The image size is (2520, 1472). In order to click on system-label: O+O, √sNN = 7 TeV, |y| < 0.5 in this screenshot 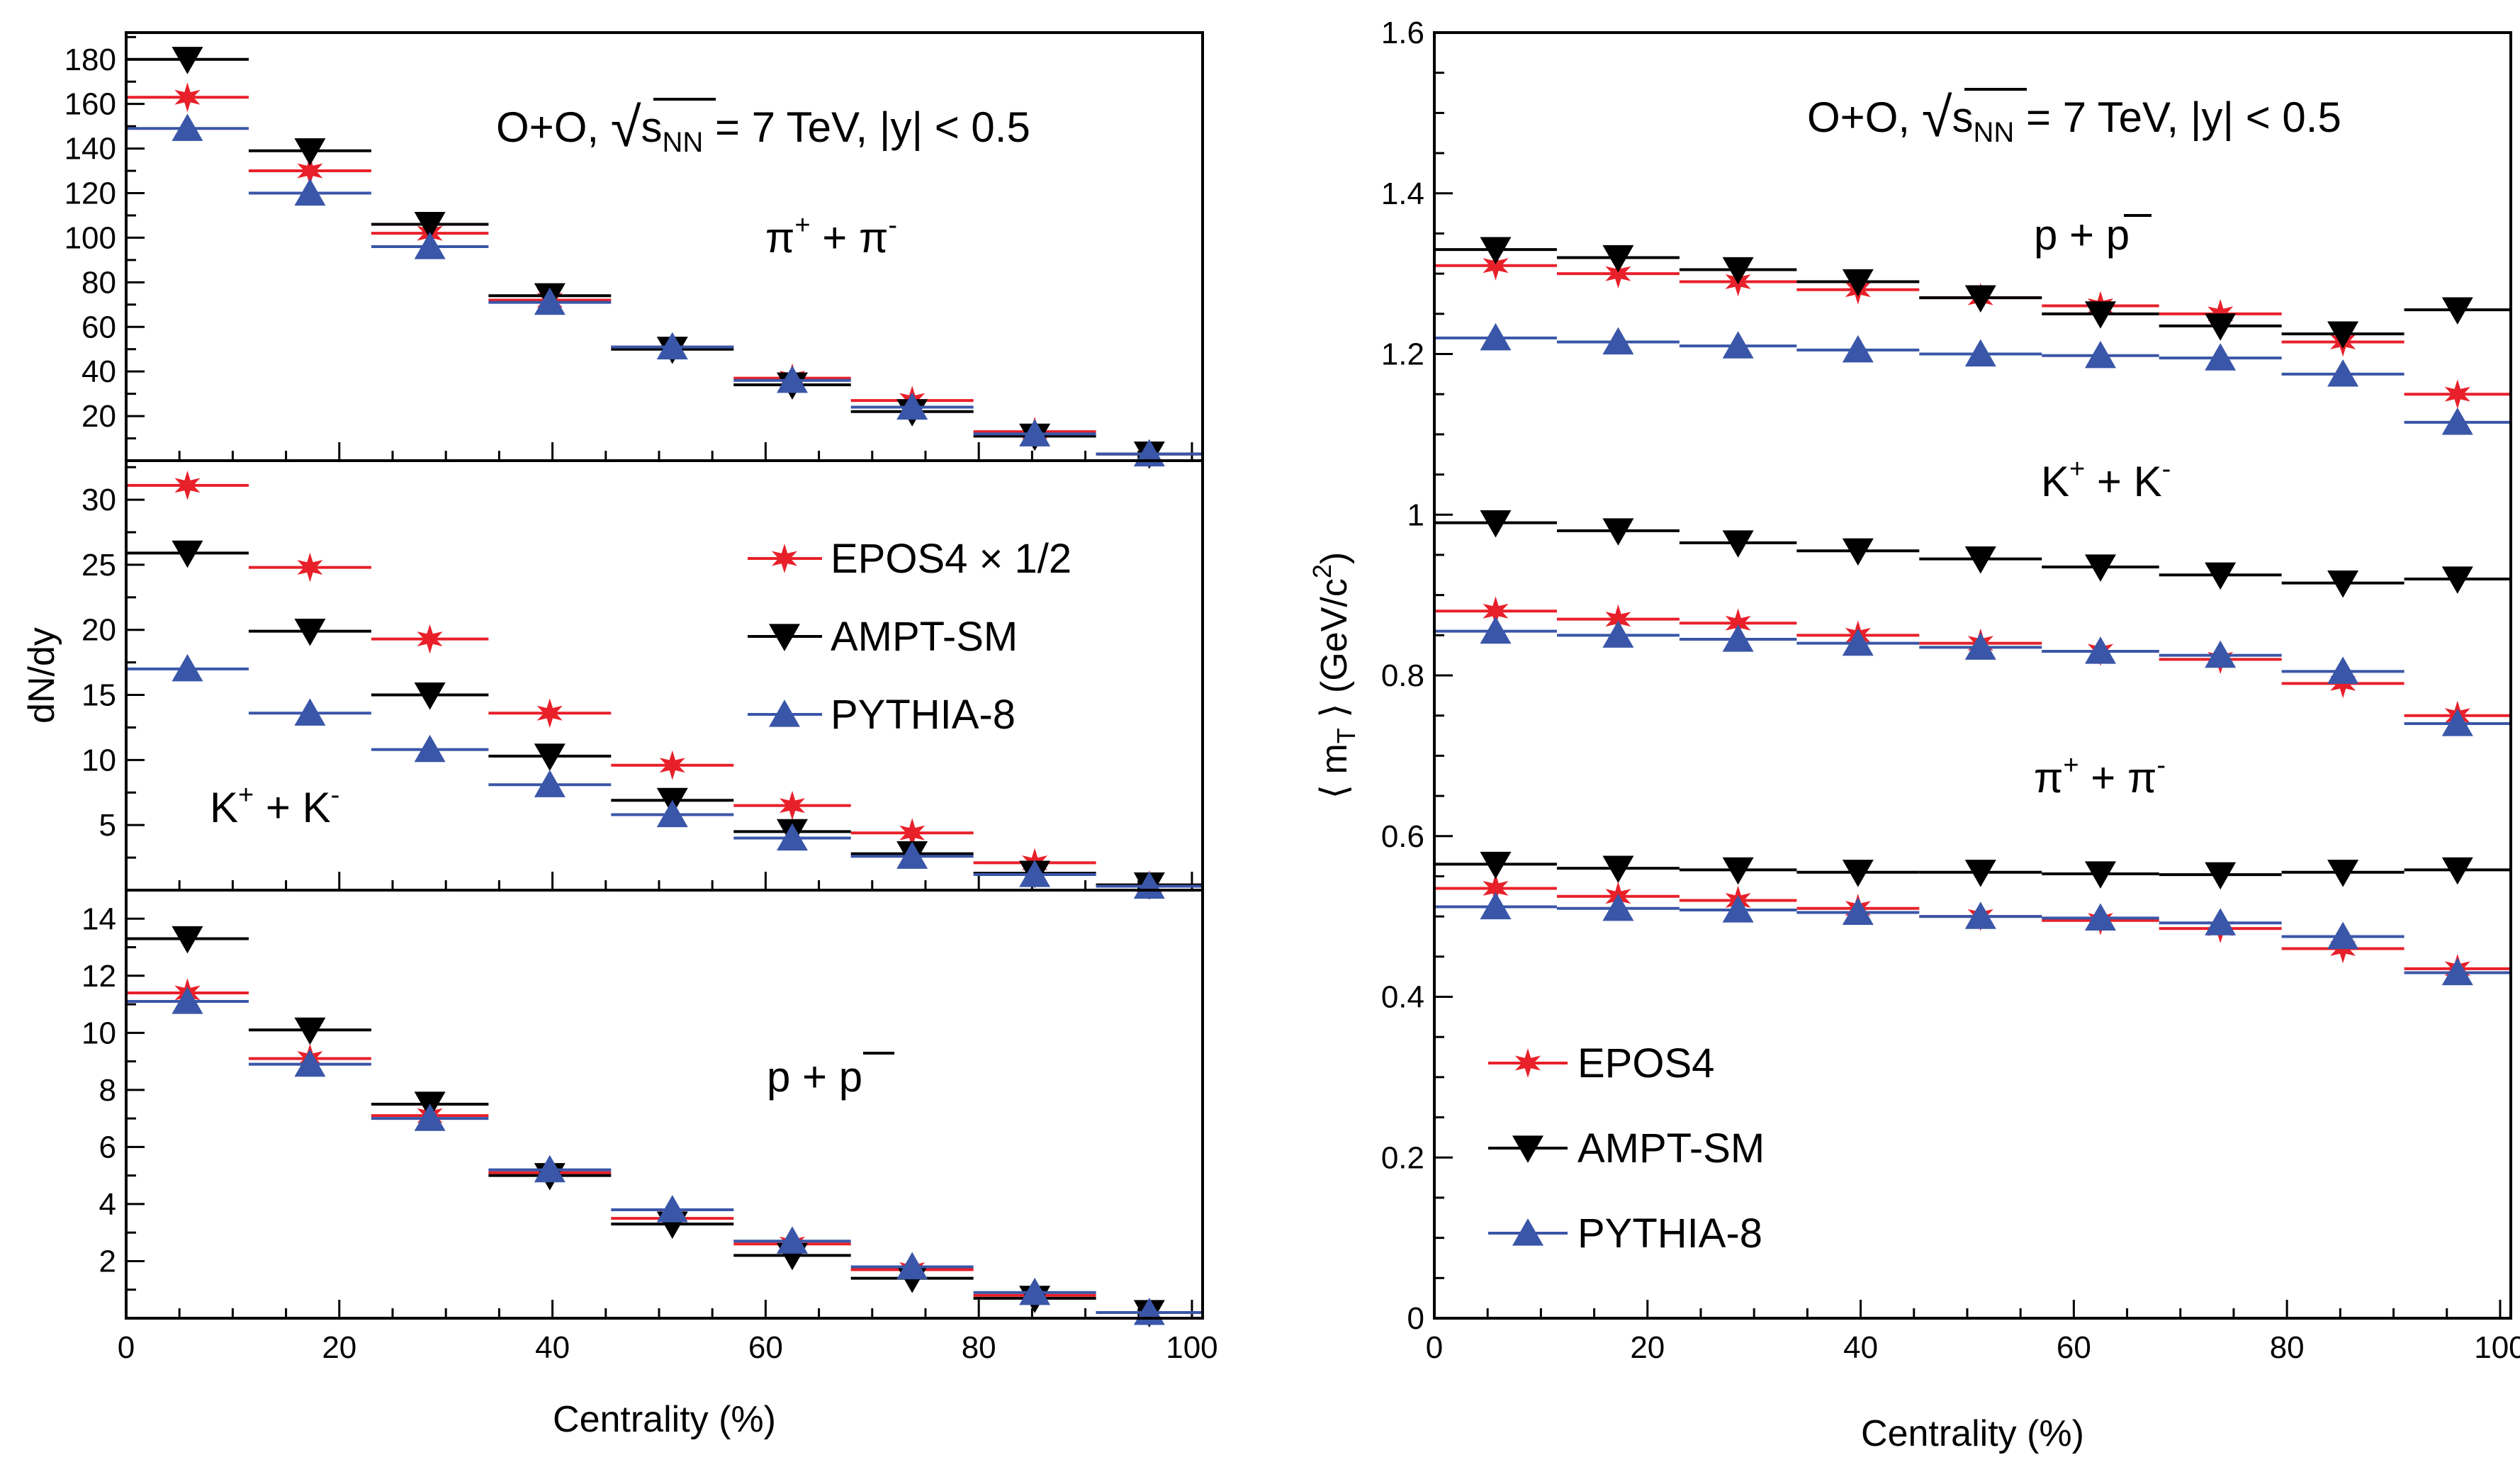, I will do `click(2074, 117)`.